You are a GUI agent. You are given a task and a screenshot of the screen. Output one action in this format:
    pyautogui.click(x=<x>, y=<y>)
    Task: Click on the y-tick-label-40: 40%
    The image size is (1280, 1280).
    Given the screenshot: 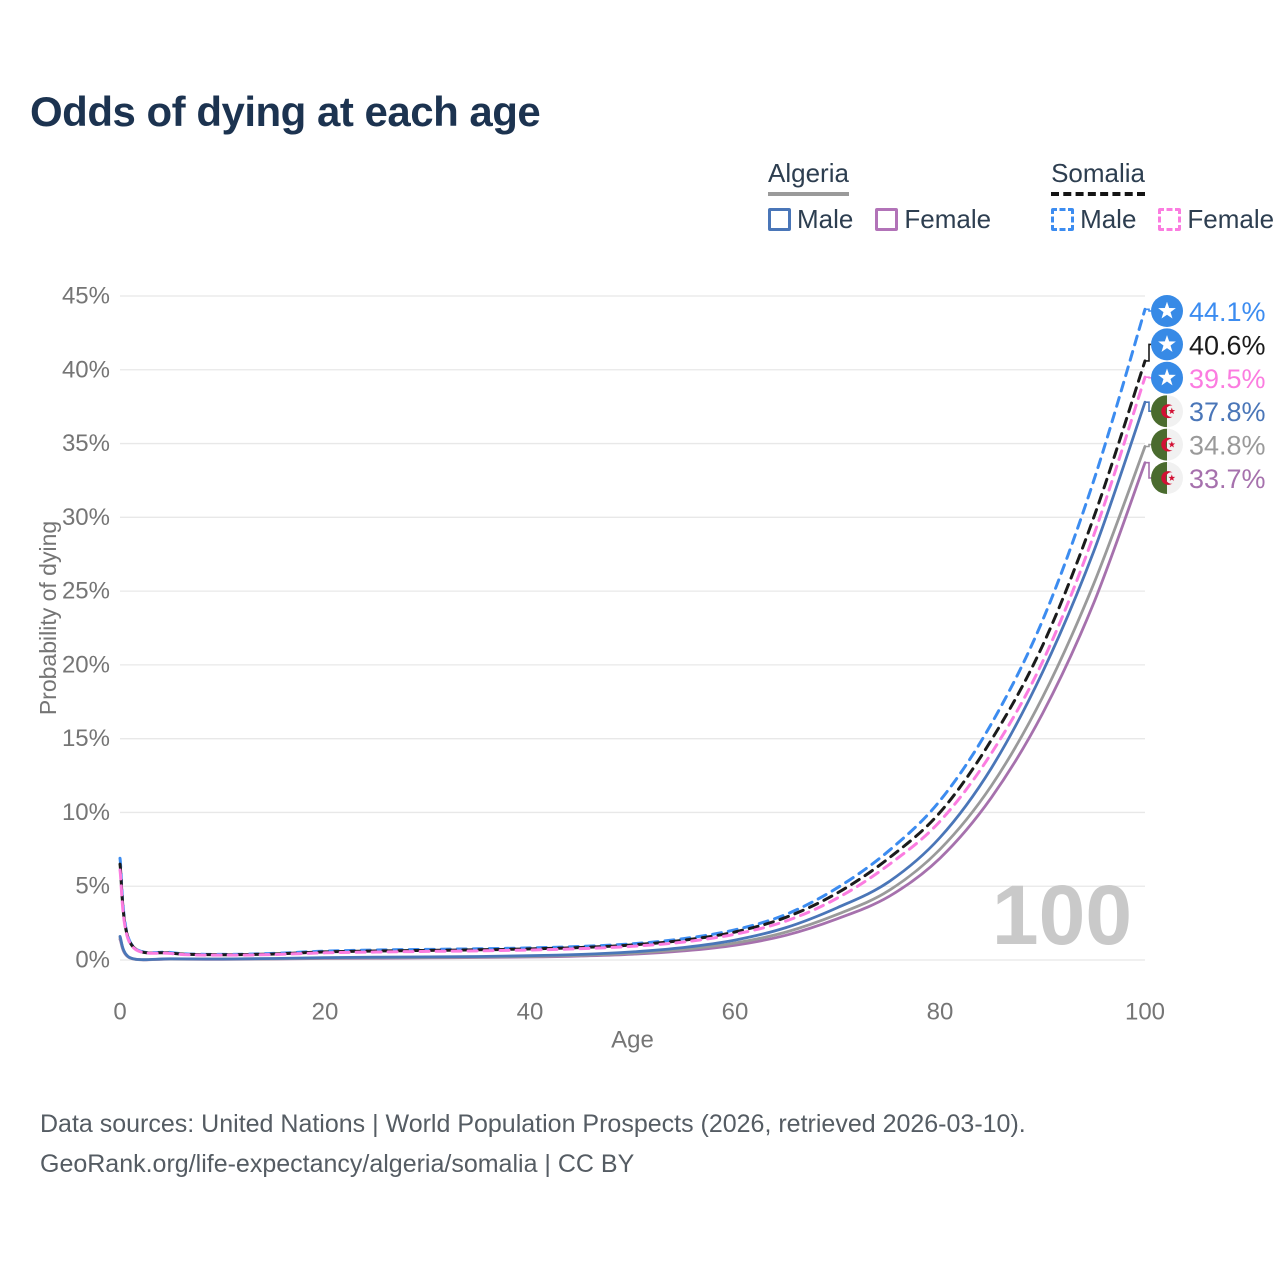 What is the action you would take?
    pyautogui.click(x=86, y=369)
    